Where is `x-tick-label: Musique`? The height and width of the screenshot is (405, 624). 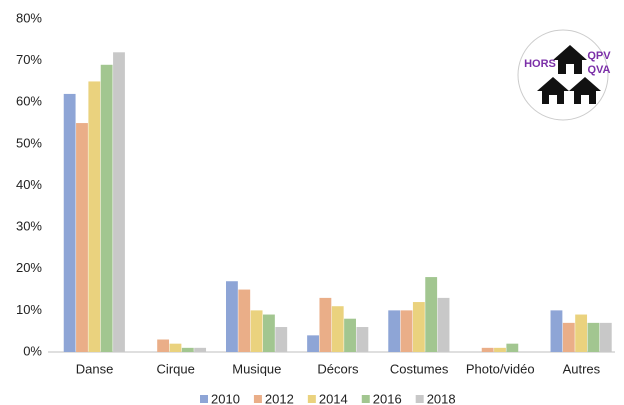 x-tick-label: Musique is located at coordinates (256, 368).